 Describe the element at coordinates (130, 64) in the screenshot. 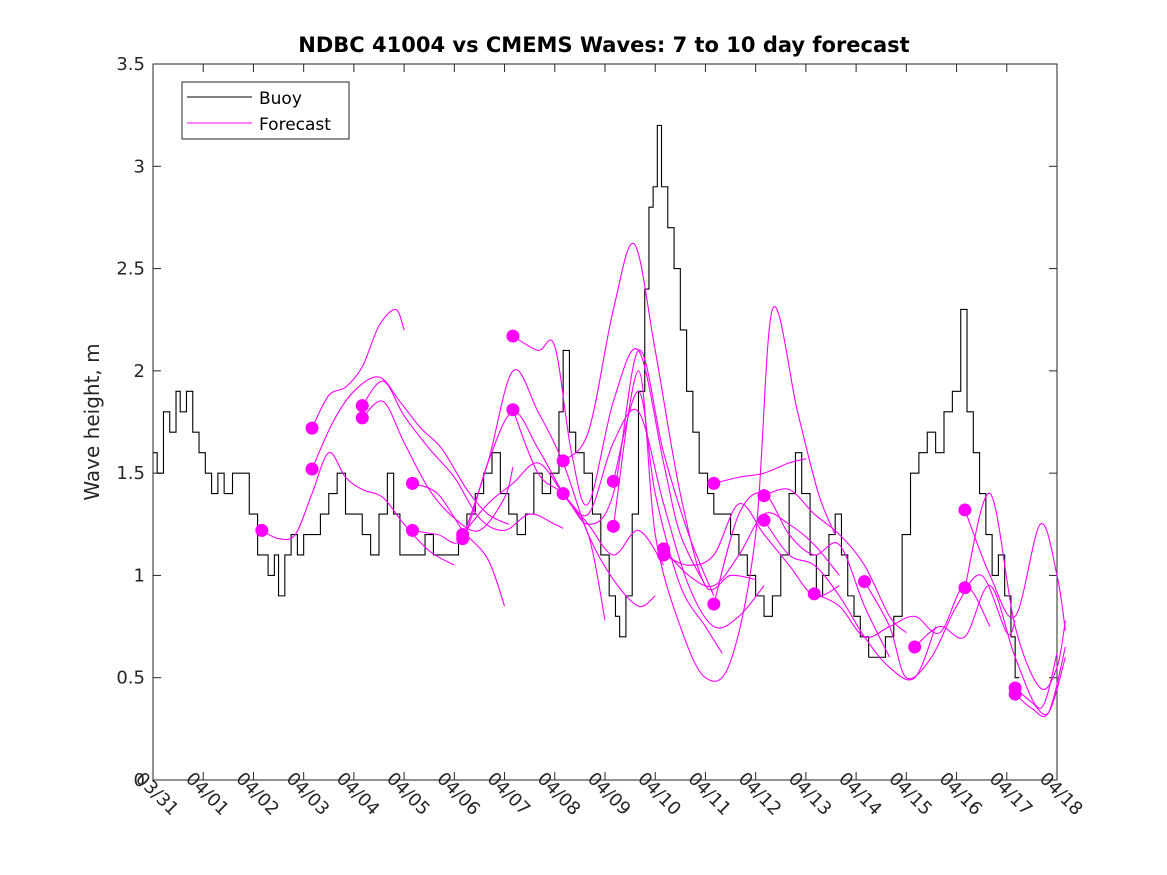

I see `y-tick-label: 3.5` at that location.